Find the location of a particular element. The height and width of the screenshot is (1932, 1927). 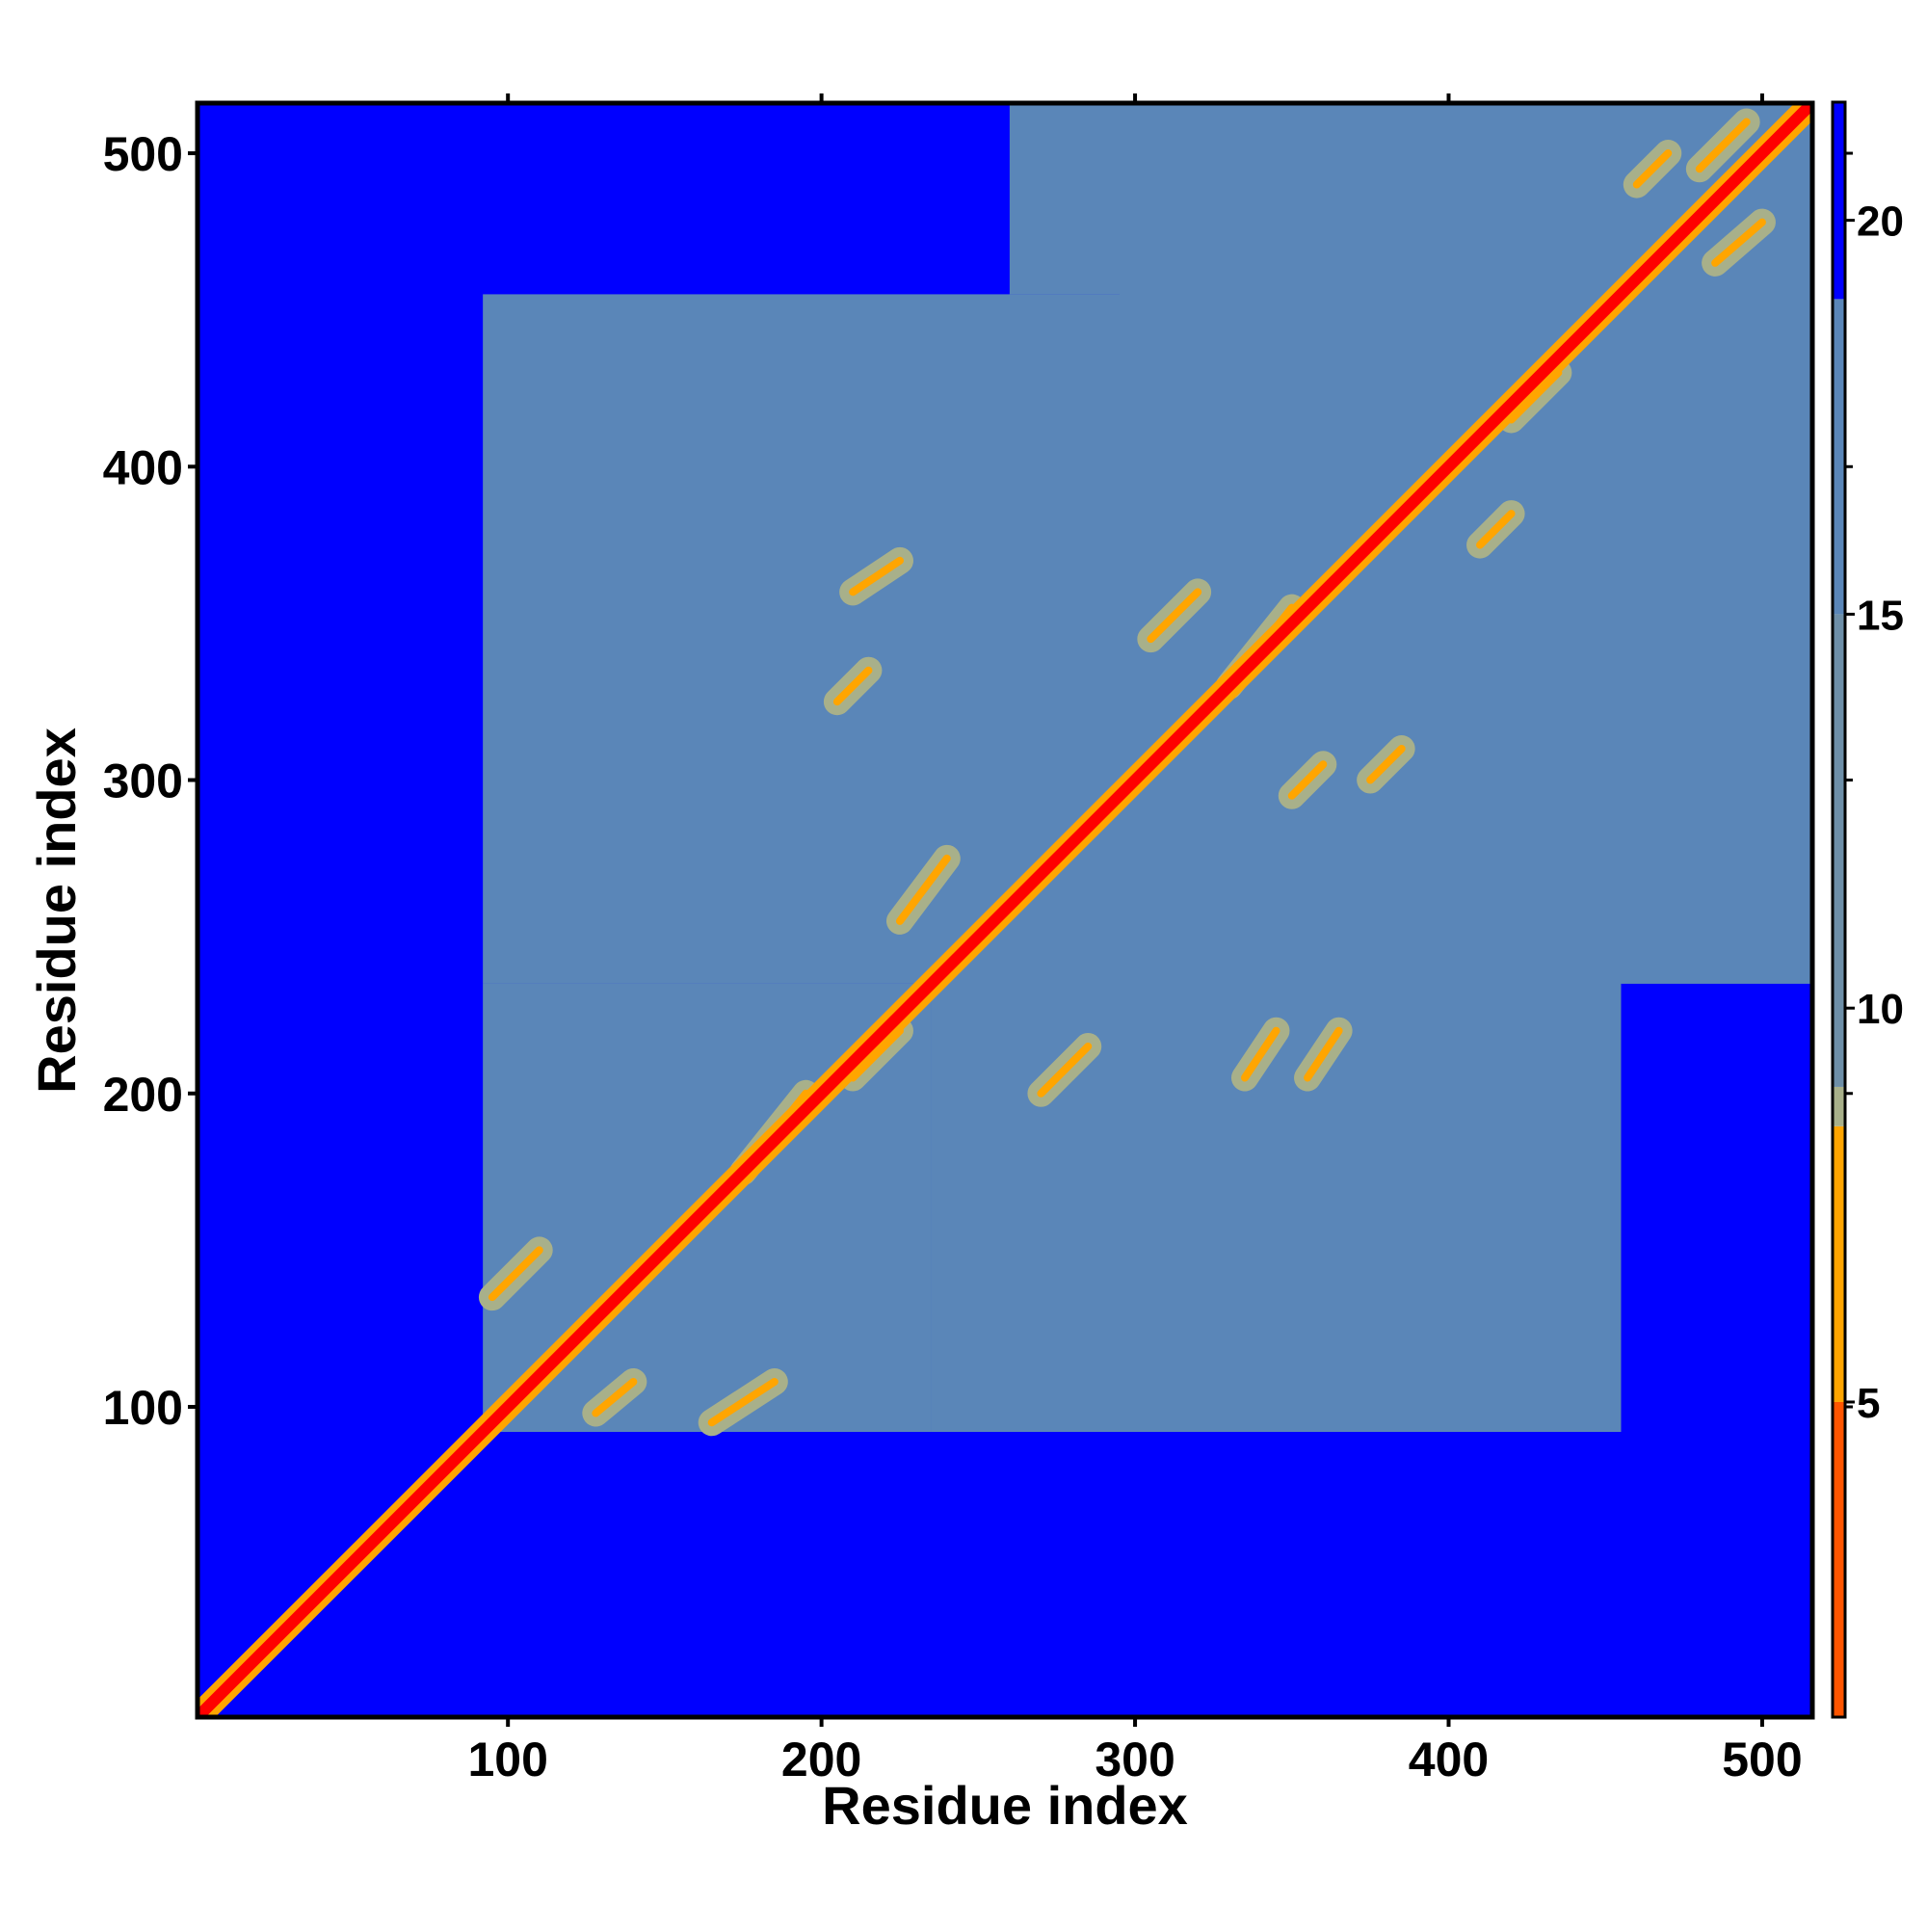

y-axis: 100 200 300 400 500 is located at coordinates (150, 781).